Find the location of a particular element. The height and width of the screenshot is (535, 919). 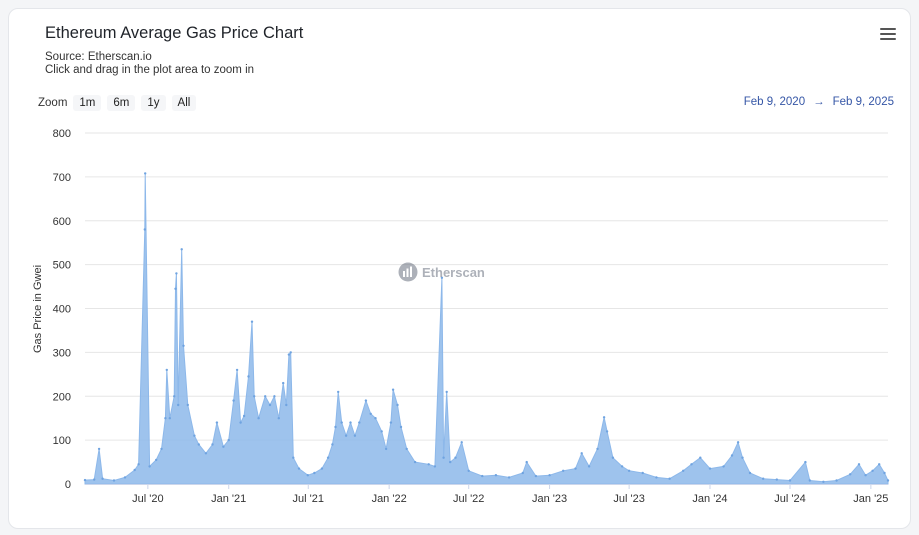

zoom-1m-button: 1m is located at coordinates (87, 103).